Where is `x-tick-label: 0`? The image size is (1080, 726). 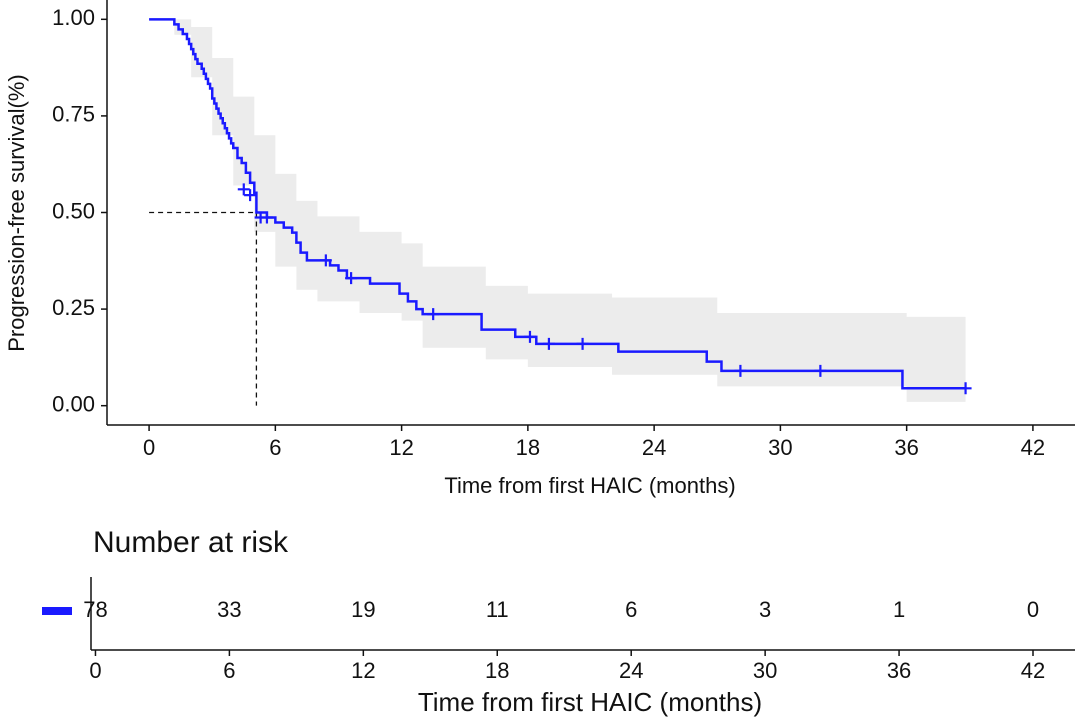
x-tick-label: 0 is located at coordinates (149, 447).